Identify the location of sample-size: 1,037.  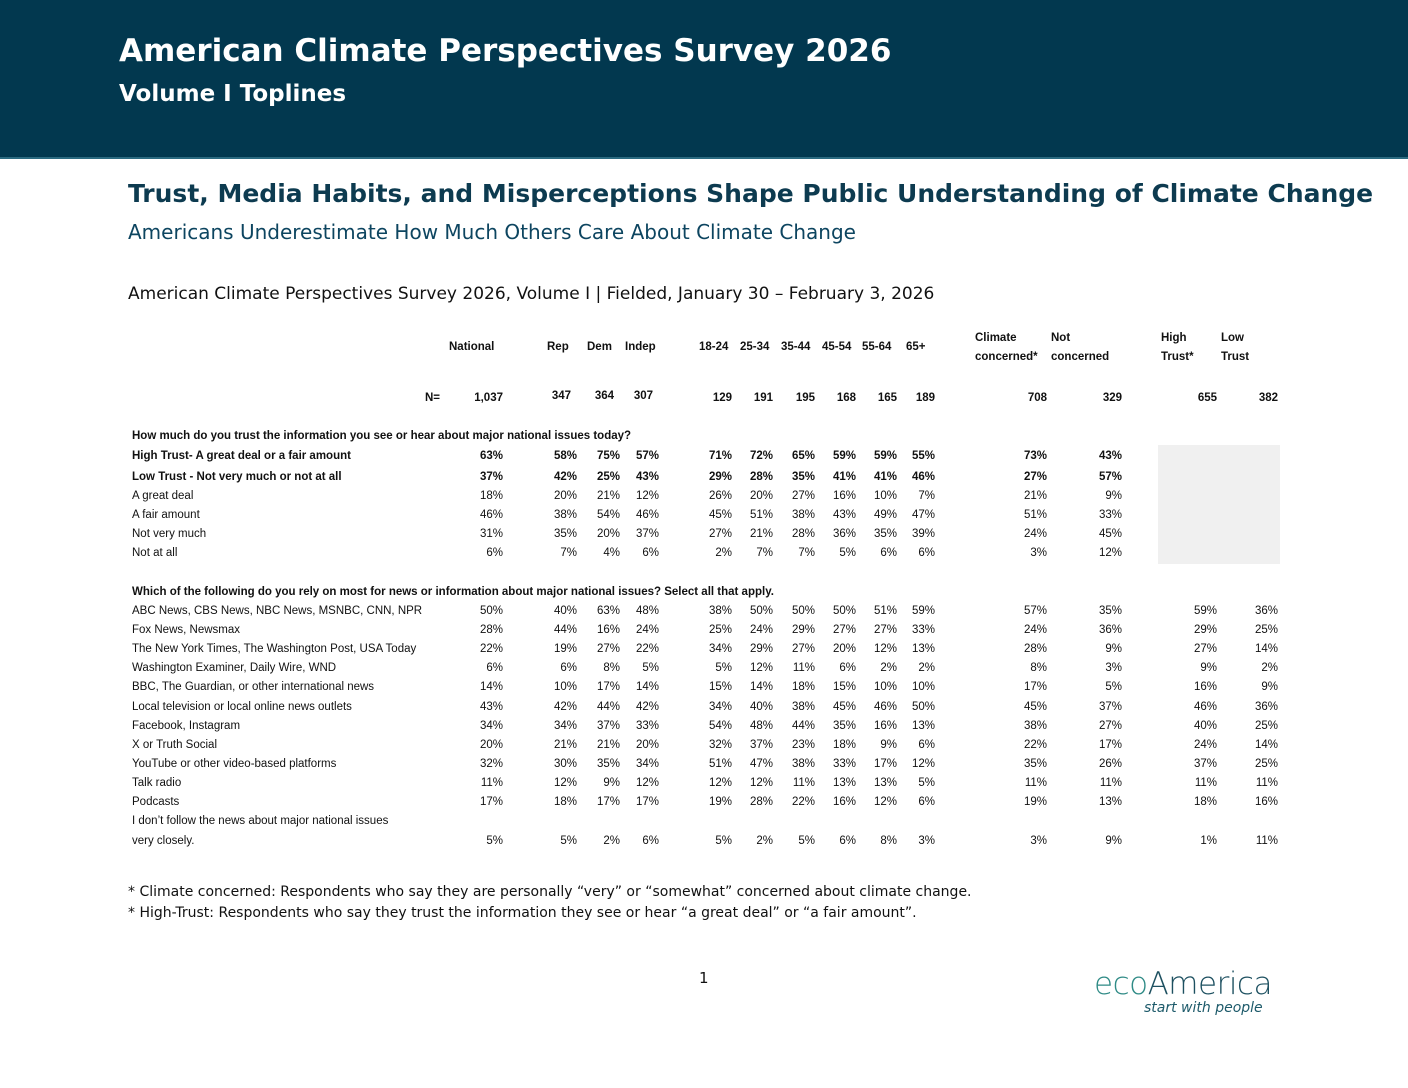
(488, 398).